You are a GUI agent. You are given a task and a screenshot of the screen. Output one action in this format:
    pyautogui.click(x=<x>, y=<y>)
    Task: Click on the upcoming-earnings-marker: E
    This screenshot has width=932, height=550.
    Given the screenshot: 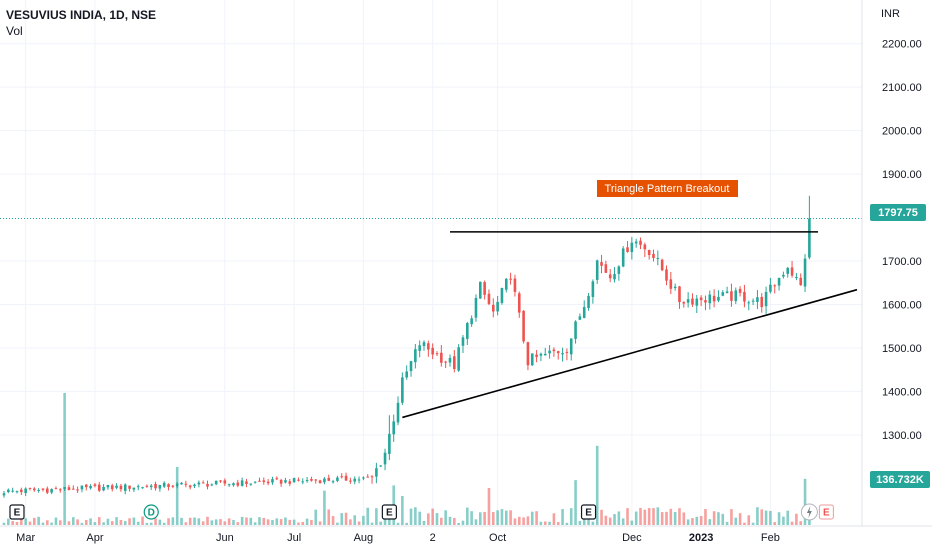 What is the action you would take?
    pyautogui.click(x=817, y=512)
    